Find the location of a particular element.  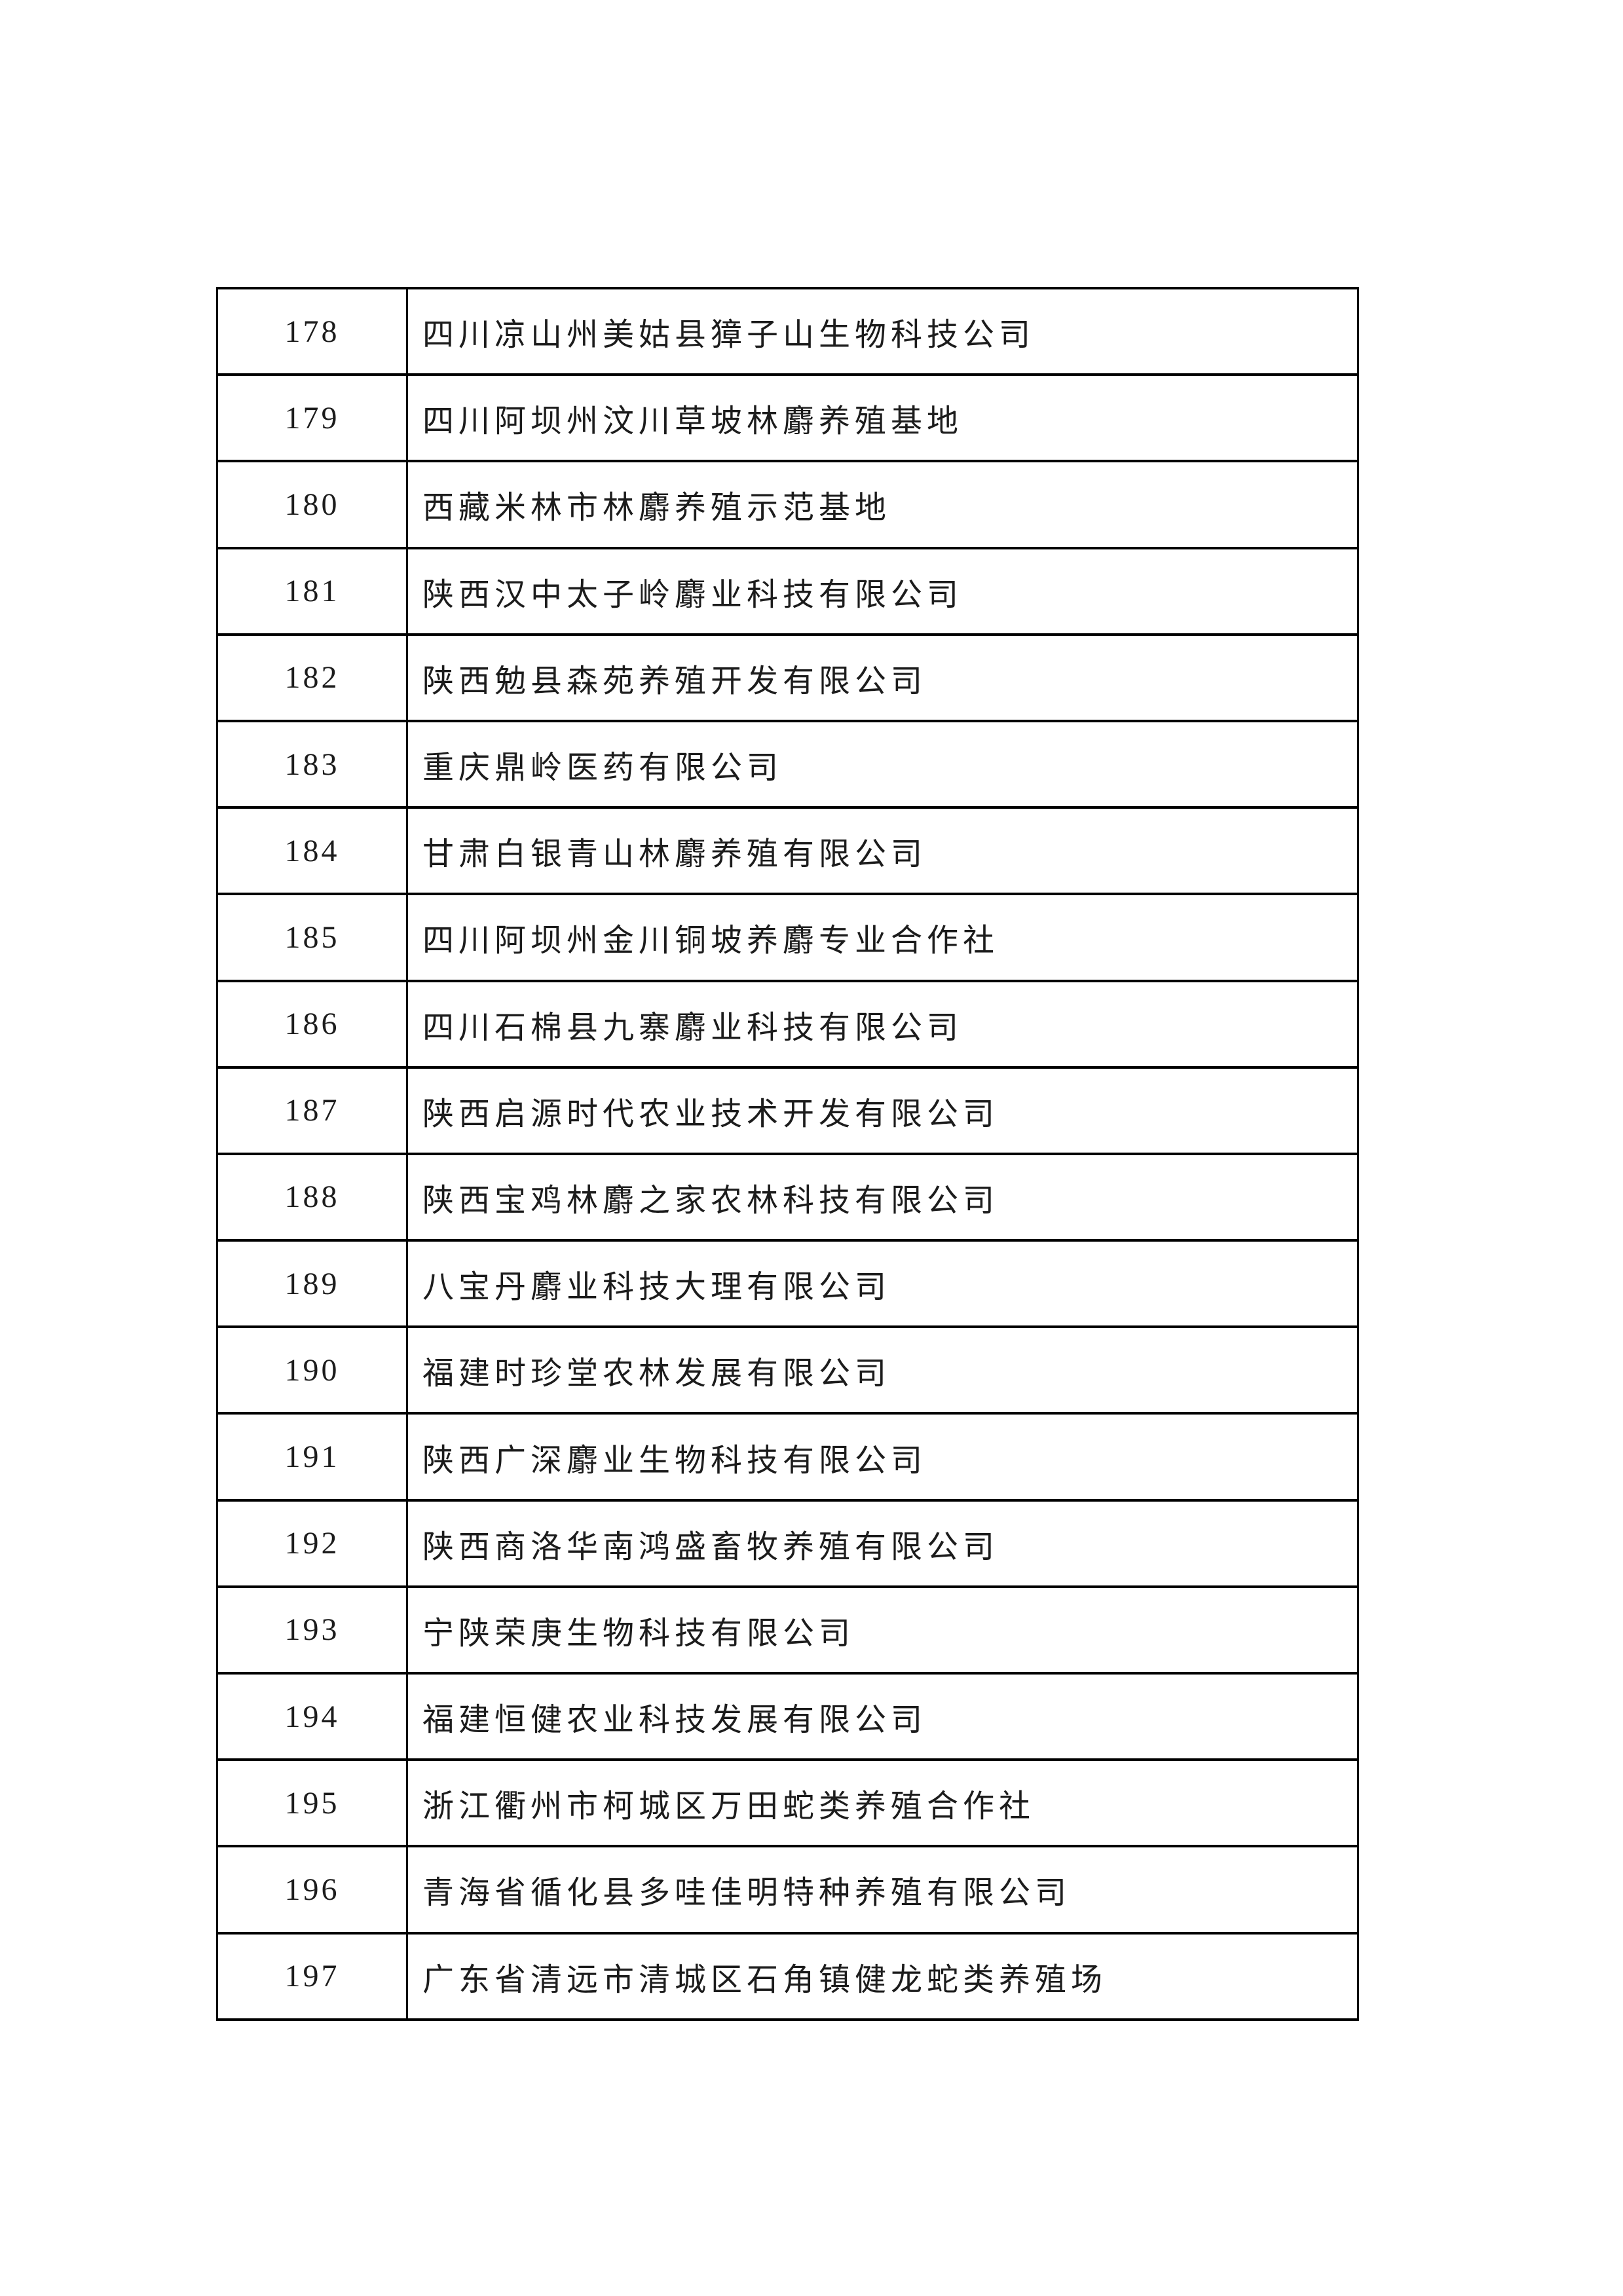

row-index-cell: 184 is located at coordinates (312, 851).